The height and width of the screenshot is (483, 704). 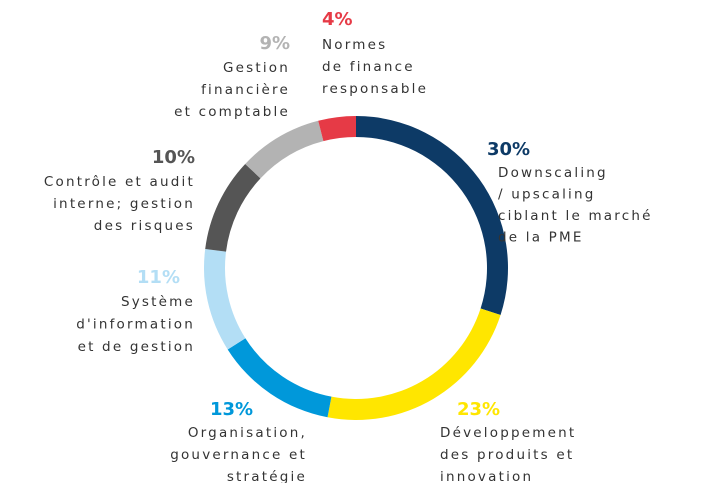 What do you see at coordinates (231, 409) in the screenshot?
I see `value-label: 13%` at bounding box center [231, 409].